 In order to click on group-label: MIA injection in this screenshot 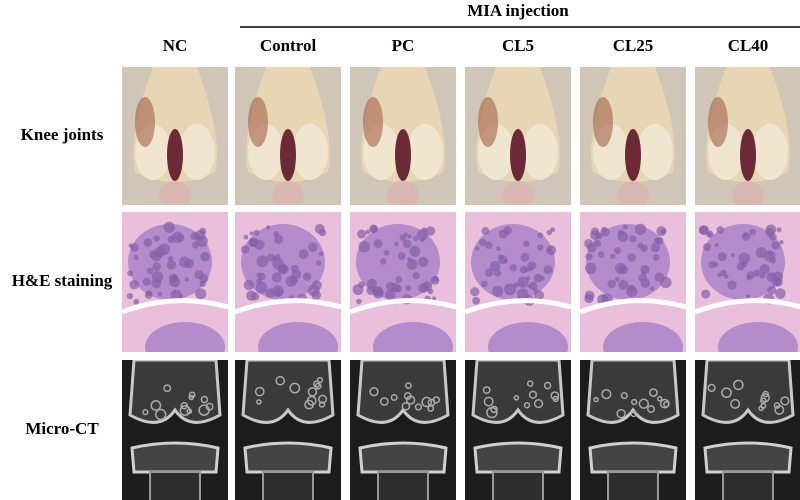, I will do `click(518, 10)`.